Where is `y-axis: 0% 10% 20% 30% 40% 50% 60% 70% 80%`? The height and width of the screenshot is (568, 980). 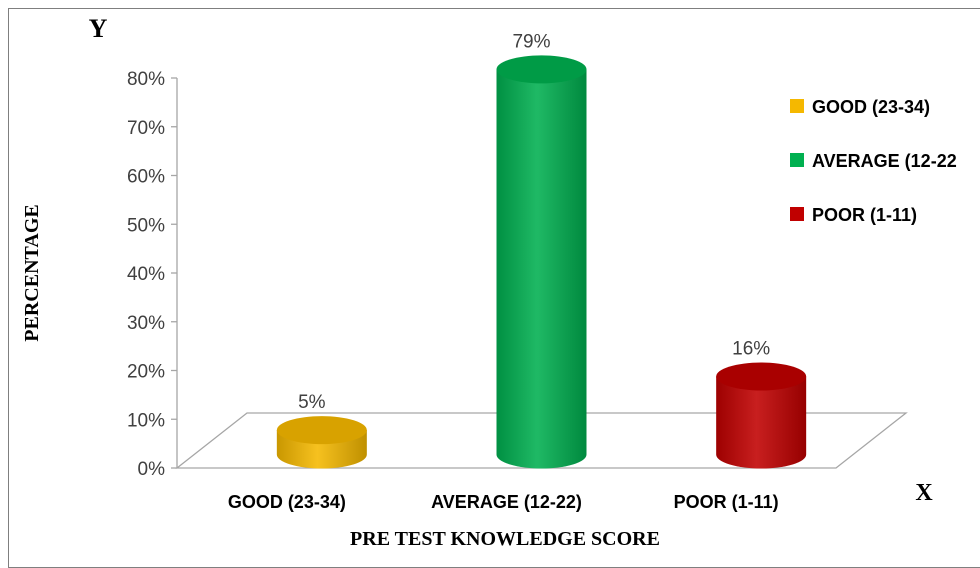 y-axis: 0% 10% 20% 30% 40% 50% 60% 70% 80% is located at coordinates (152, 274).